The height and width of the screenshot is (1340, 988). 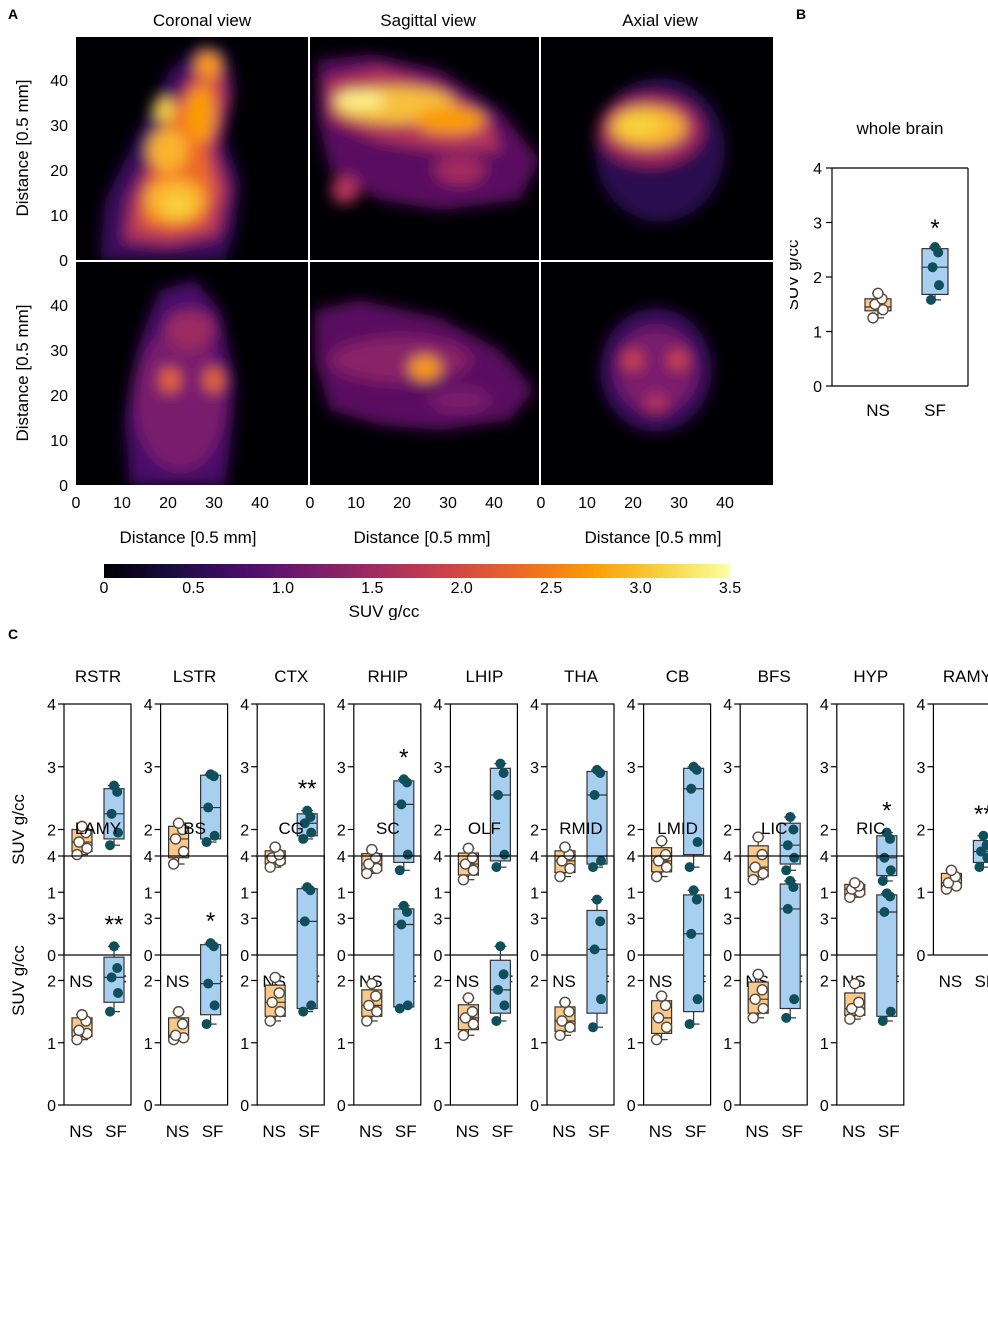 I want to click on x-axis-label: Distance [0.5 mm], so click(x=188, y=537).